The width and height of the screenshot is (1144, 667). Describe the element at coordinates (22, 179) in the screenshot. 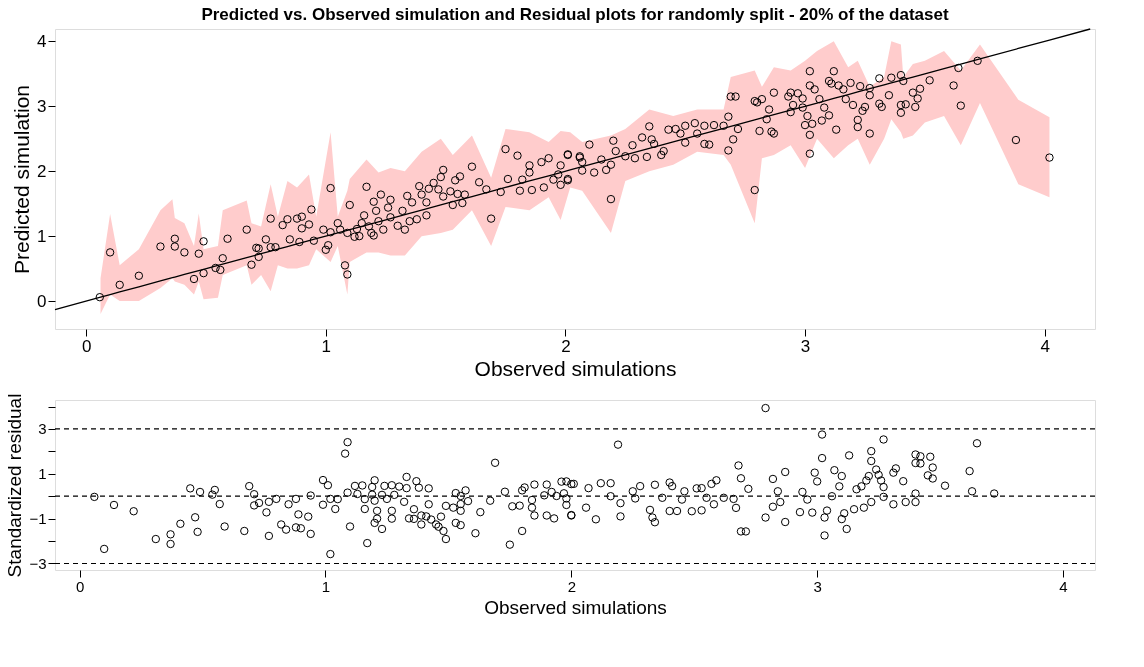

I see `y-axis-title: Predicted simulation` at that location.